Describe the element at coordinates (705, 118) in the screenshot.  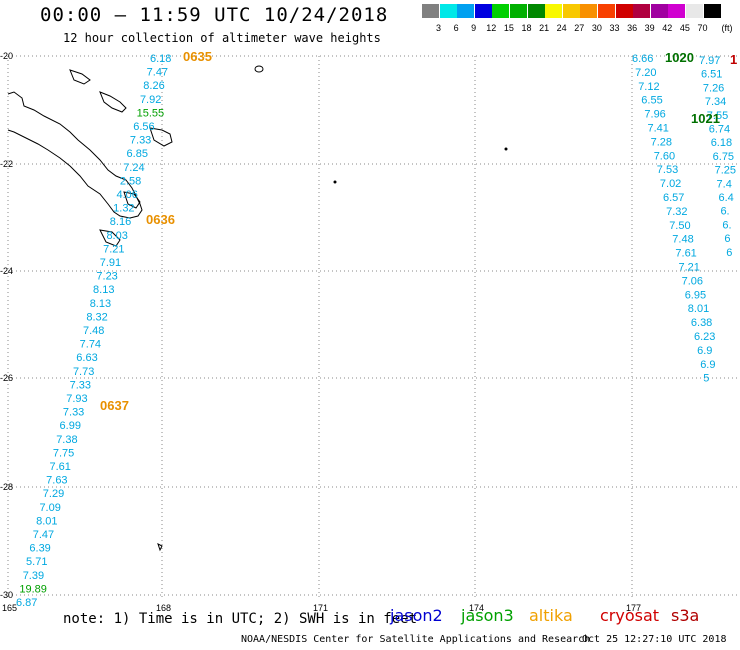
I see `track-time-label: 1021` at that location.